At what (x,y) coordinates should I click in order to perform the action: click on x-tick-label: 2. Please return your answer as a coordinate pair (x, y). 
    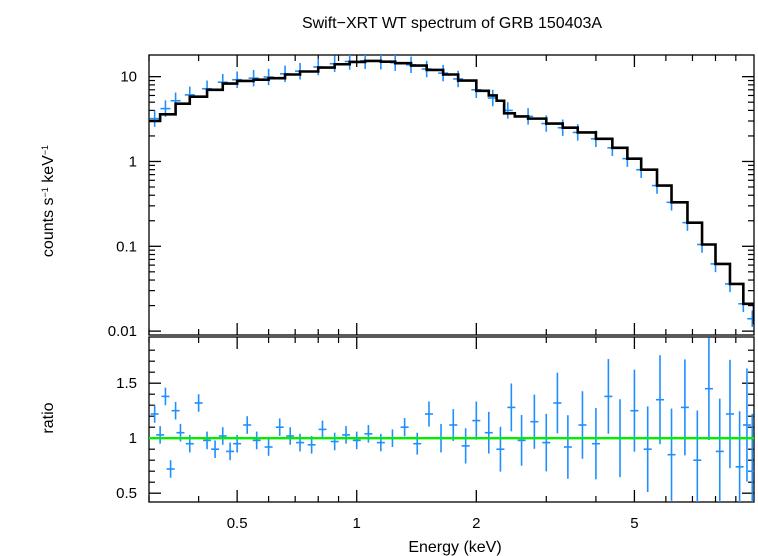
    Looking at the image, I should click on (476, 523).